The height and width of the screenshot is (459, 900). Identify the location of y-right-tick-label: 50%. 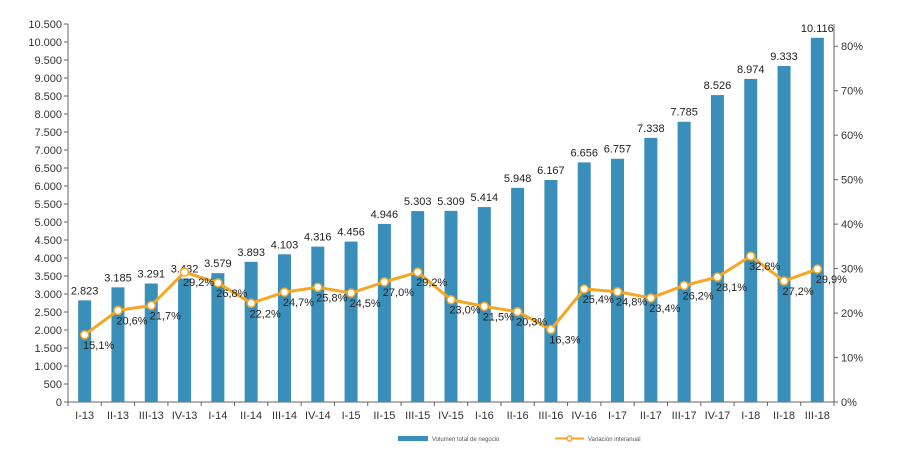
(852, 181).